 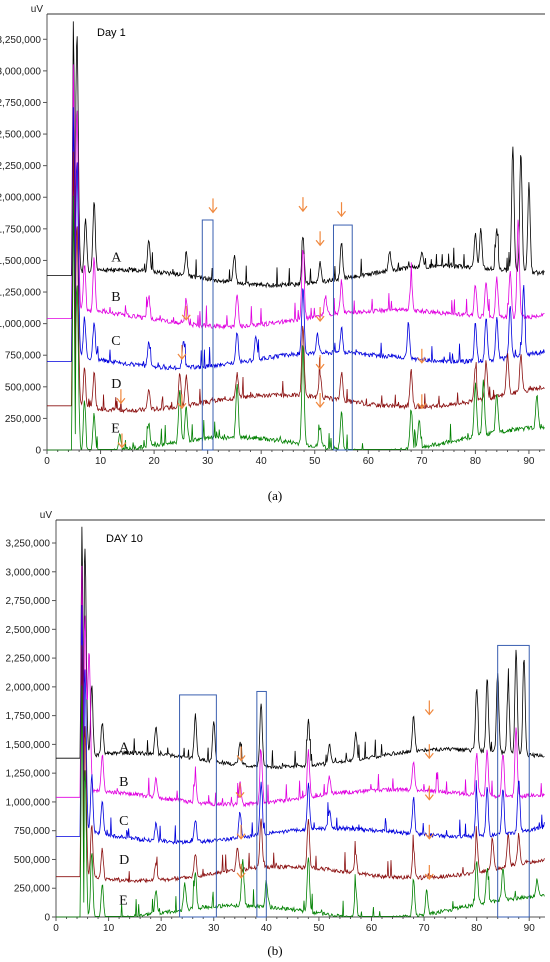 I want to click on x-tick-label: 40, so click(x=262, y=461).